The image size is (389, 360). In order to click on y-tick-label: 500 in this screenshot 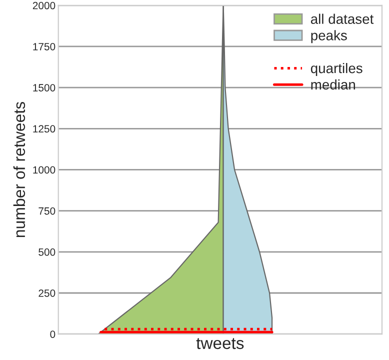, I will do `click(47, 252)`.